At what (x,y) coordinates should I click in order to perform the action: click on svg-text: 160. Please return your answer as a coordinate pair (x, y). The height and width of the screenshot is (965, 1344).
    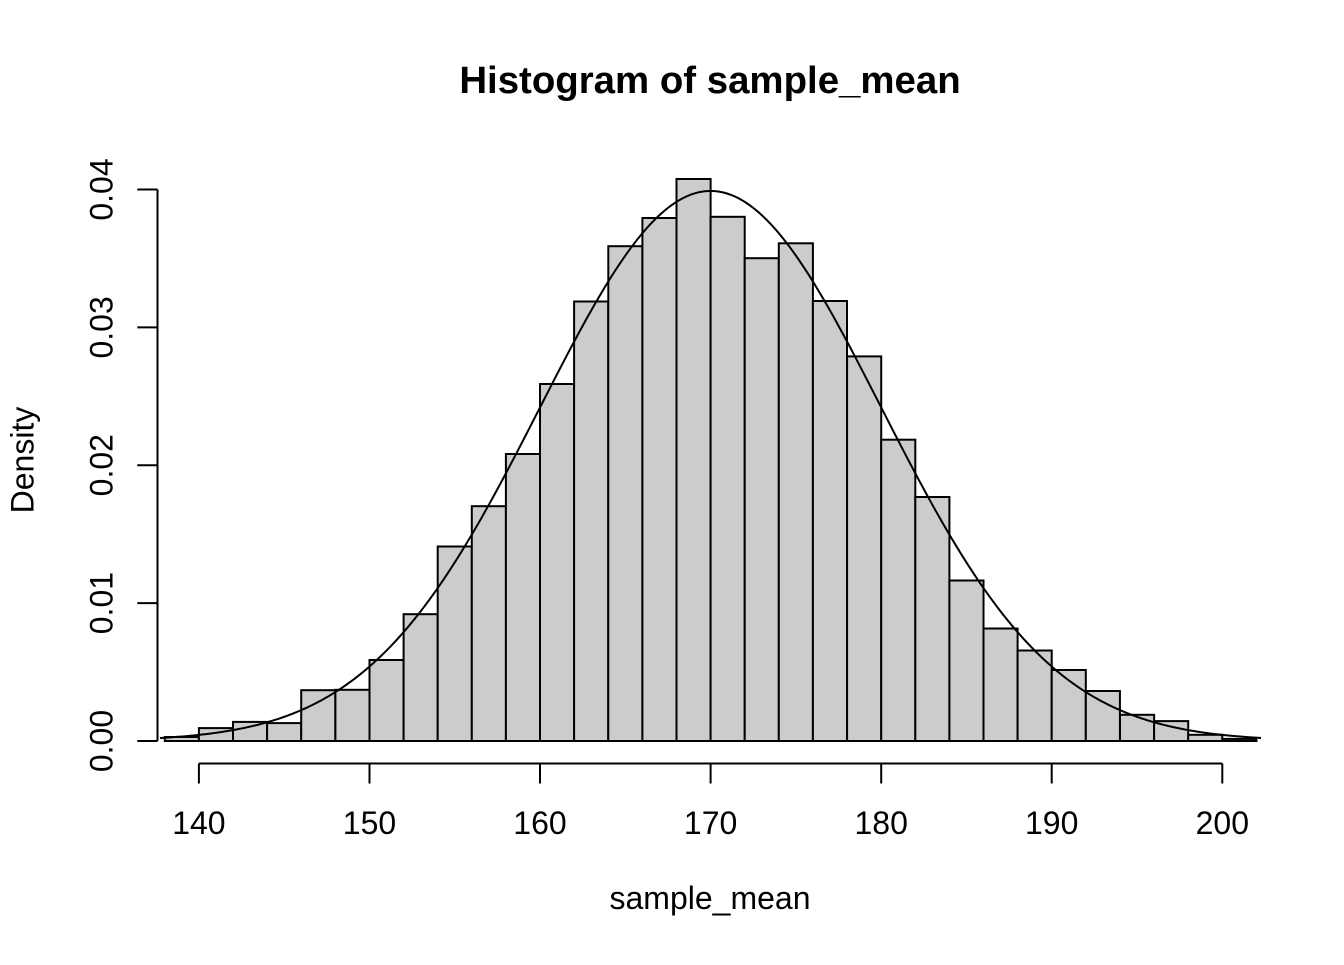
    Looking at the image, I should click on (539, 823).